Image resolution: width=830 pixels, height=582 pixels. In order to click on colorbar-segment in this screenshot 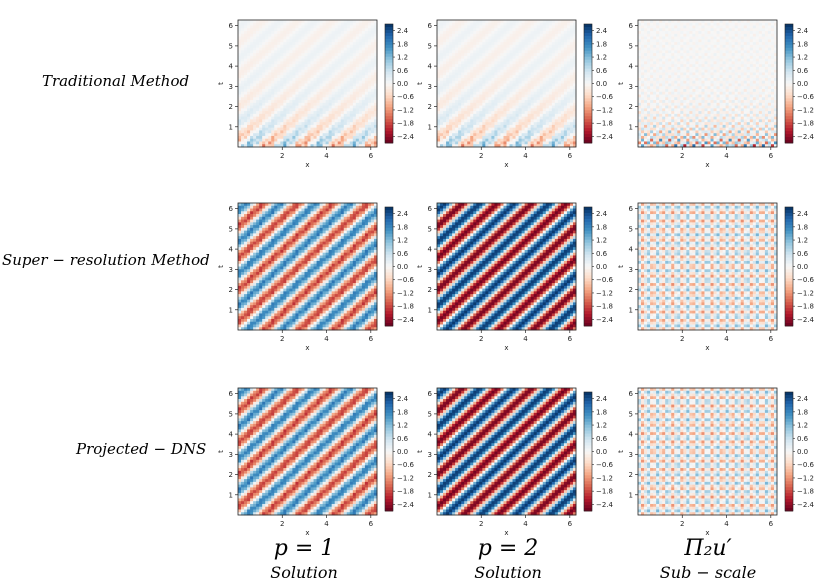, I will do `click(588, 37)`.